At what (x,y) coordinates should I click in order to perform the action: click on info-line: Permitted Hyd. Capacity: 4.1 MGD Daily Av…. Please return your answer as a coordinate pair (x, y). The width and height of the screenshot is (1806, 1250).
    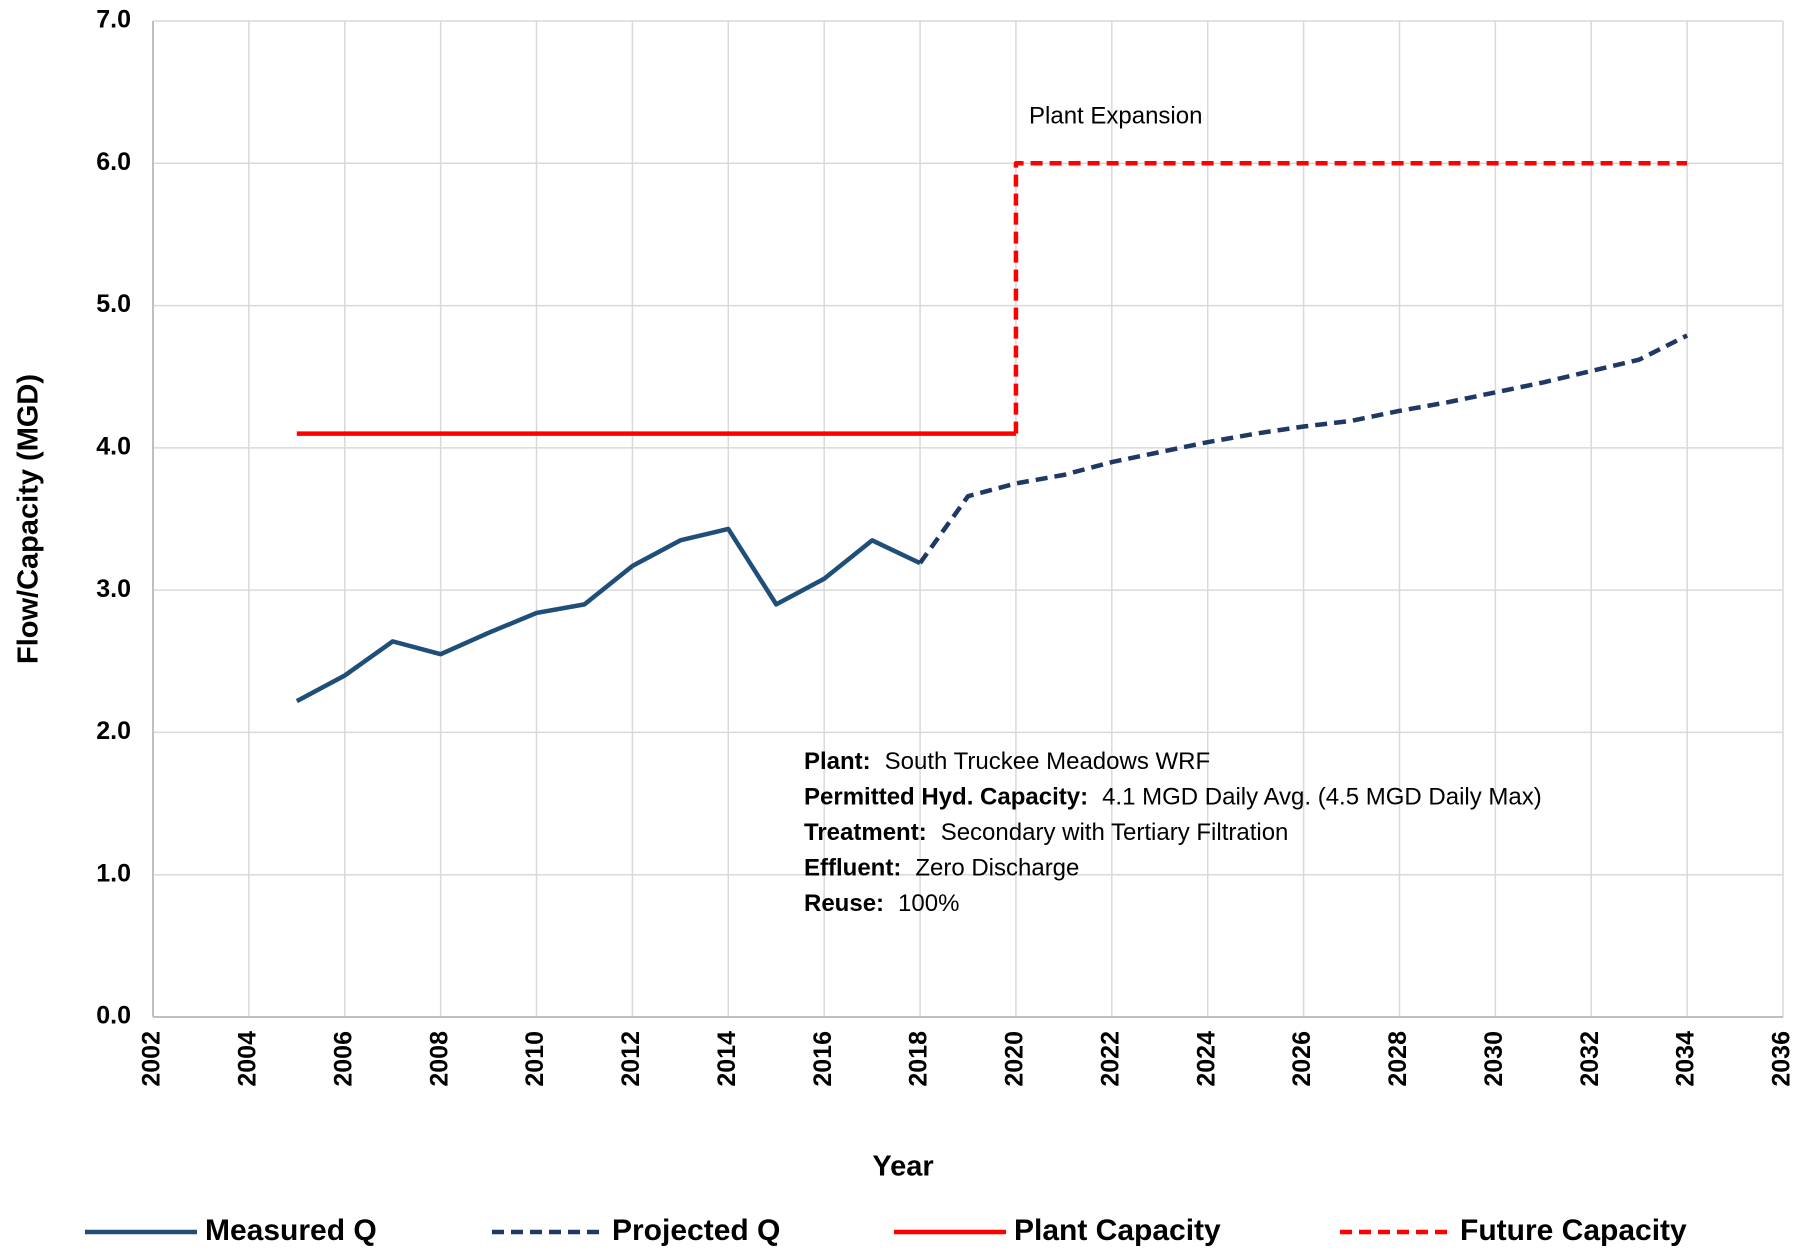
    Looking at the image, I should click on (1173, 797).